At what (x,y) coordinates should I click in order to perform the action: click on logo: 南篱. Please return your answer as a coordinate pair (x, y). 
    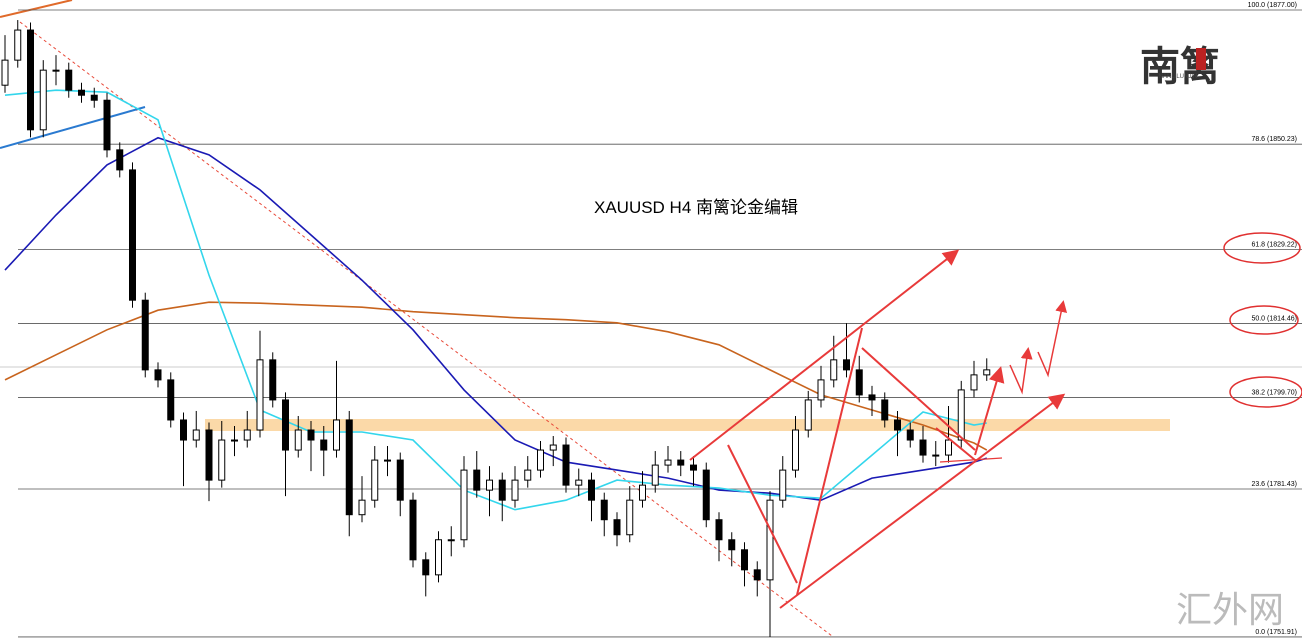
    Looking at the image, I should click on (1180, 66).